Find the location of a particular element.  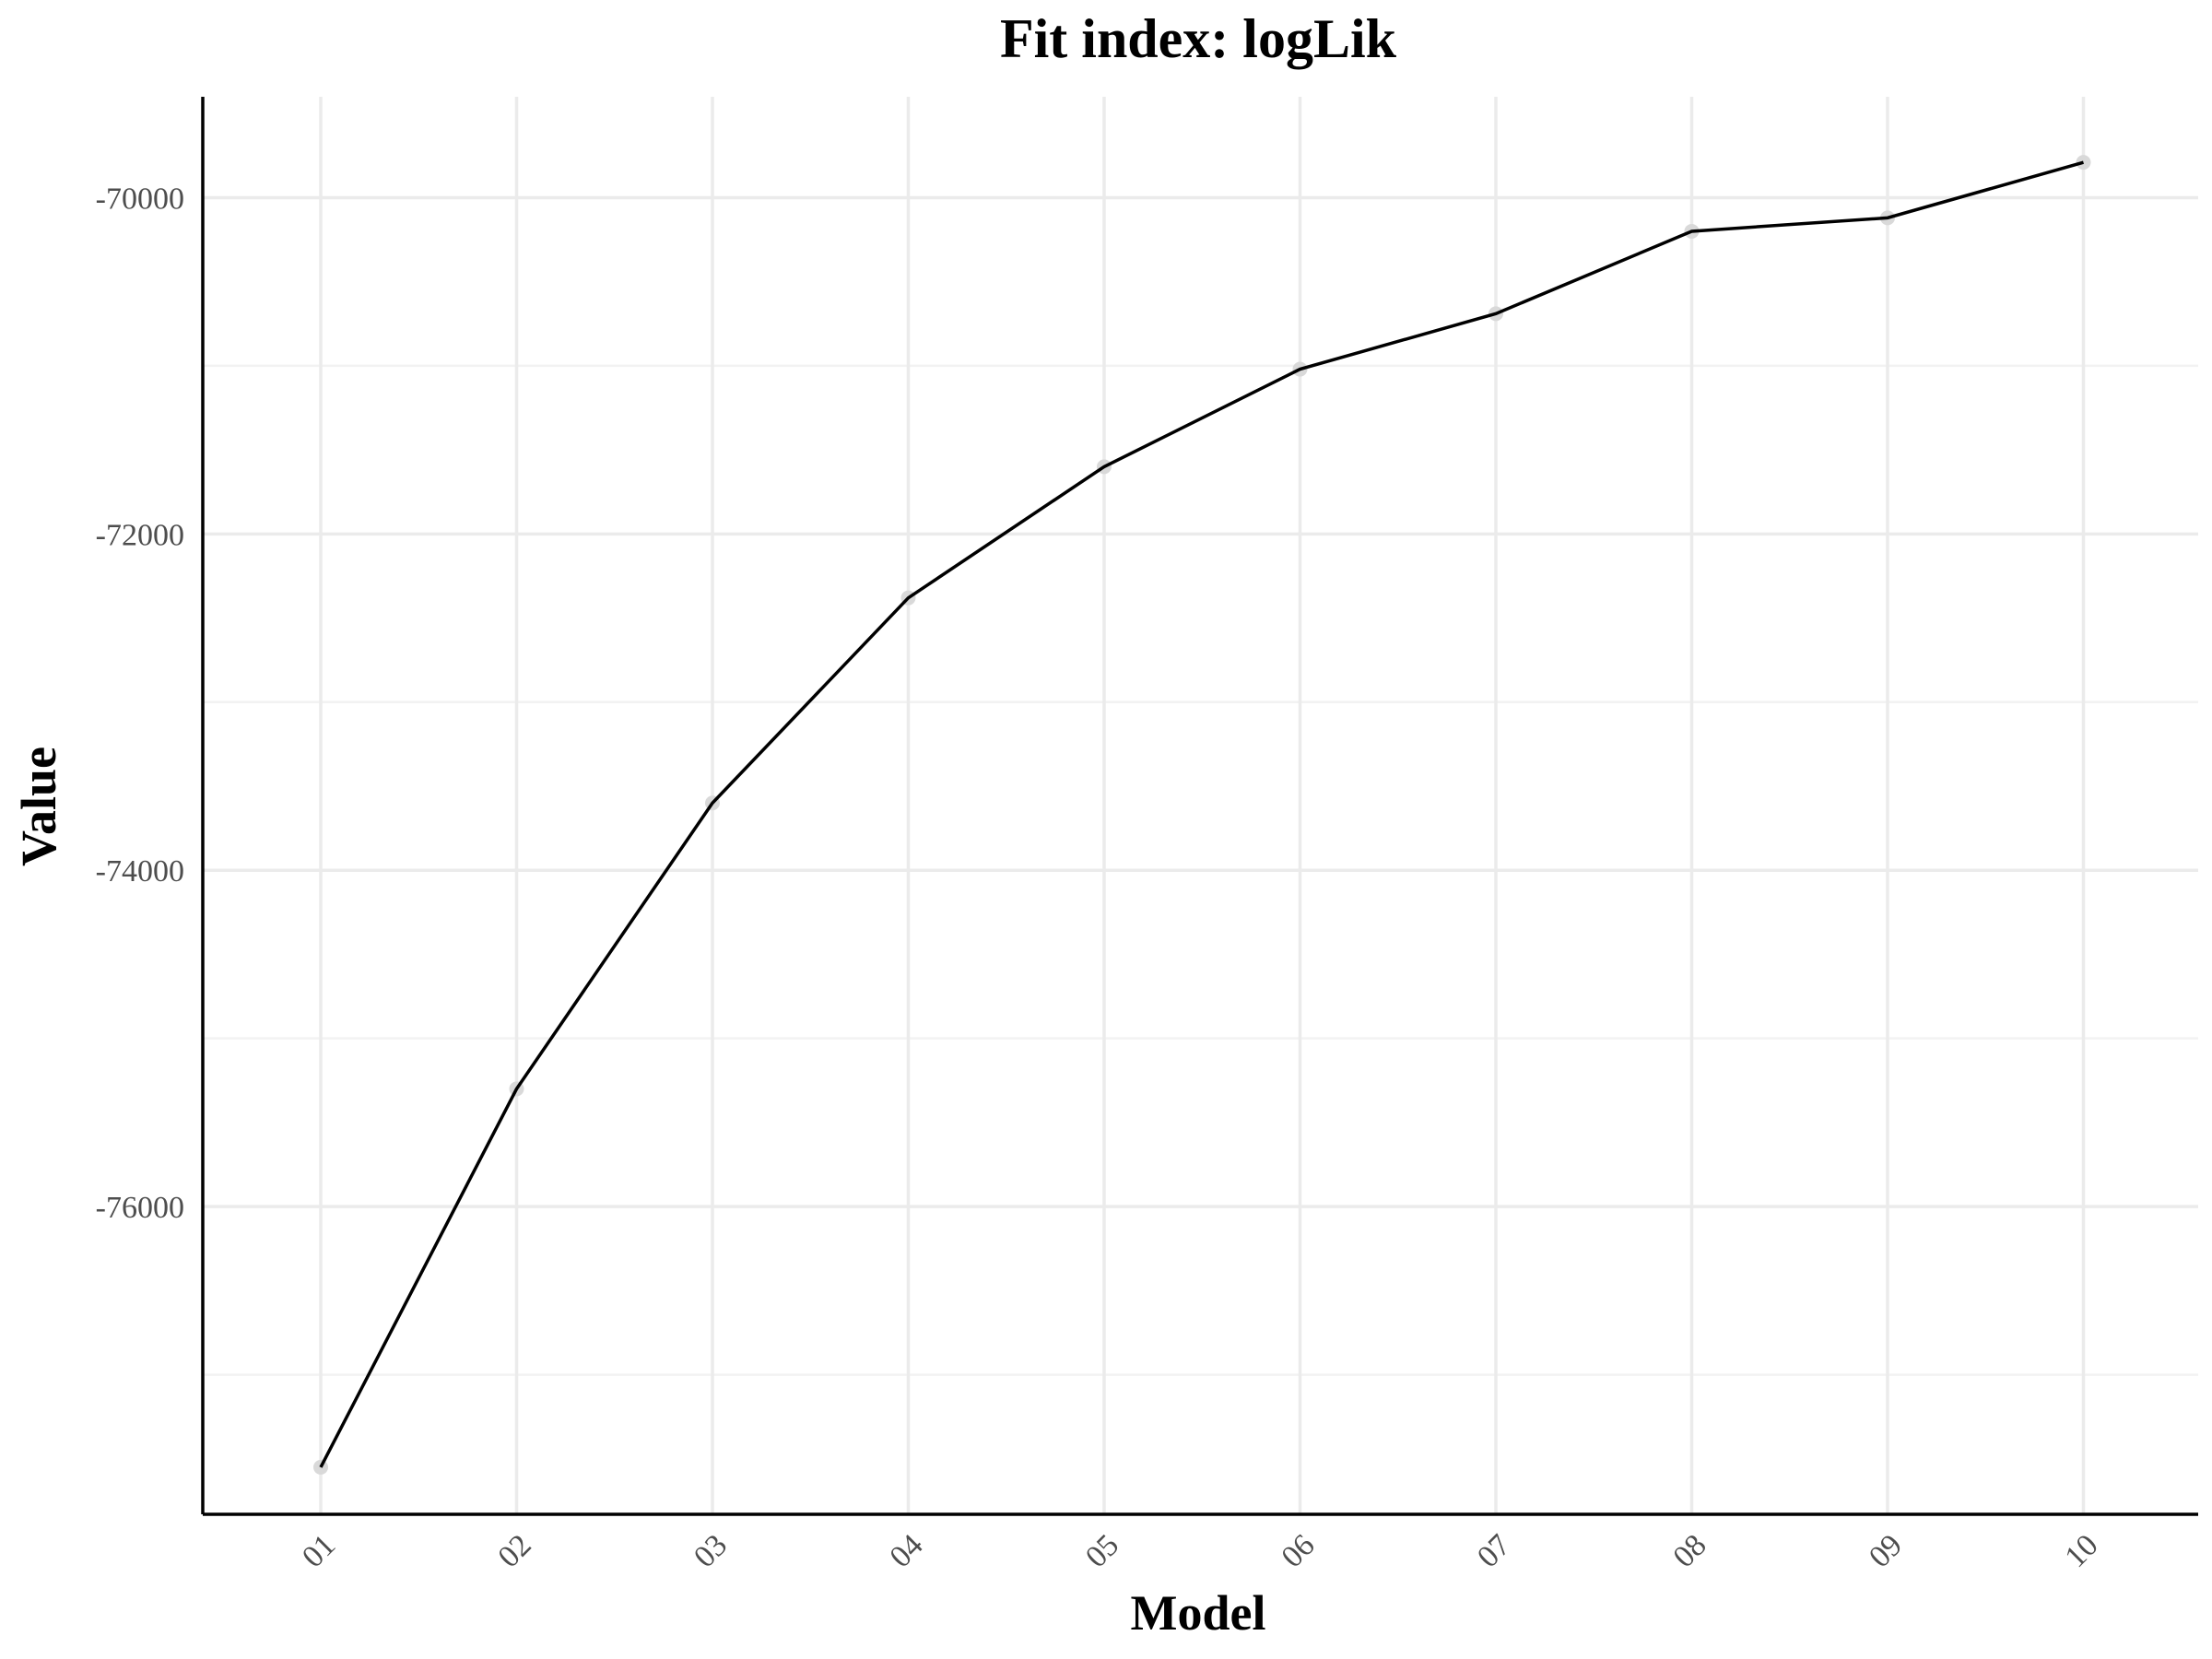

x-tick-label: 07 is located at coordinates (1494, 1551).